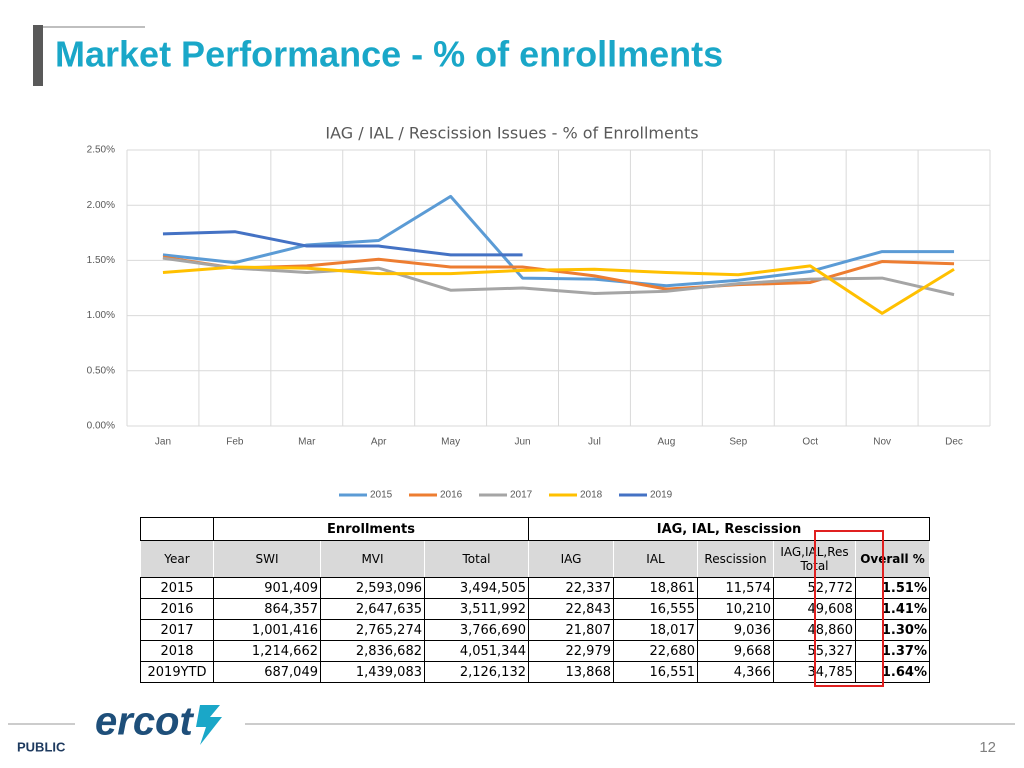 Image resolution: width=1024 pixels, height=768 pixels. What do you see at coordinates (38, 55) in the screenshot?
I see `title-bar` at bounding box center [38, 55].